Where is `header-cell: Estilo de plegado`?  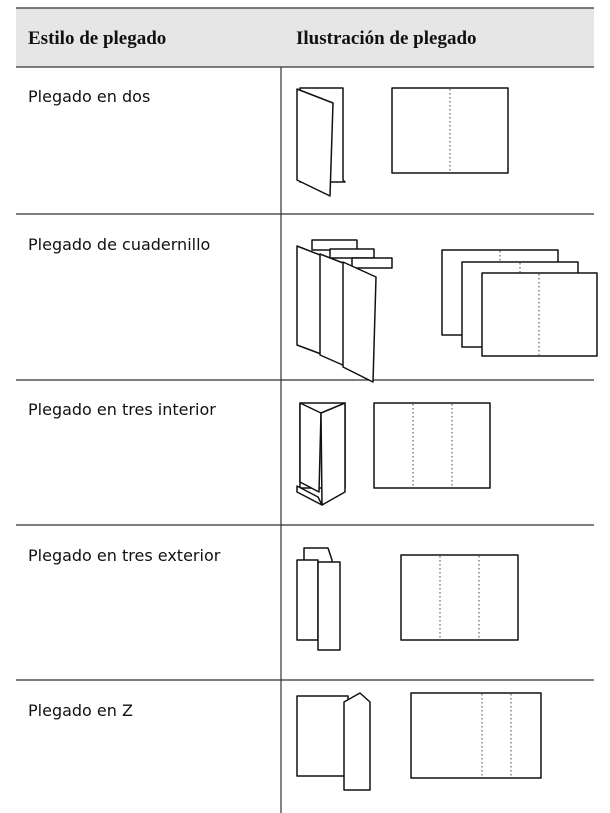
header-cell: Estilo de plegado is located at coordinates (97, 38).